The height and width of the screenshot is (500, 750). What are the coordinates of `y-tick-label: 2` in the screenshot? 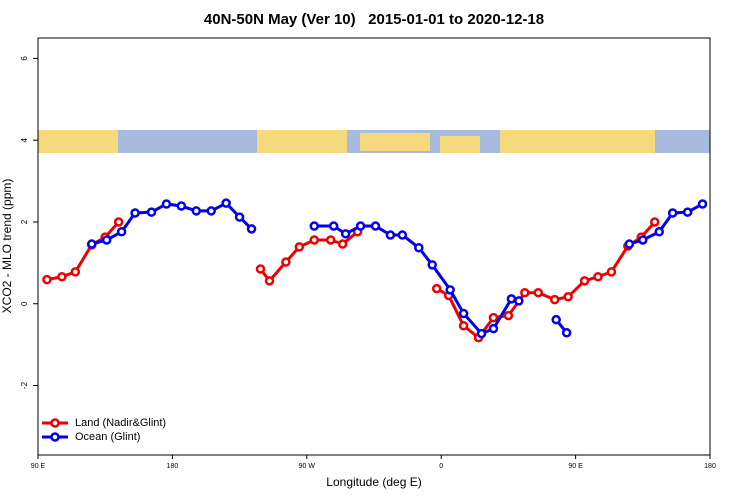 It's located at (24, 221).